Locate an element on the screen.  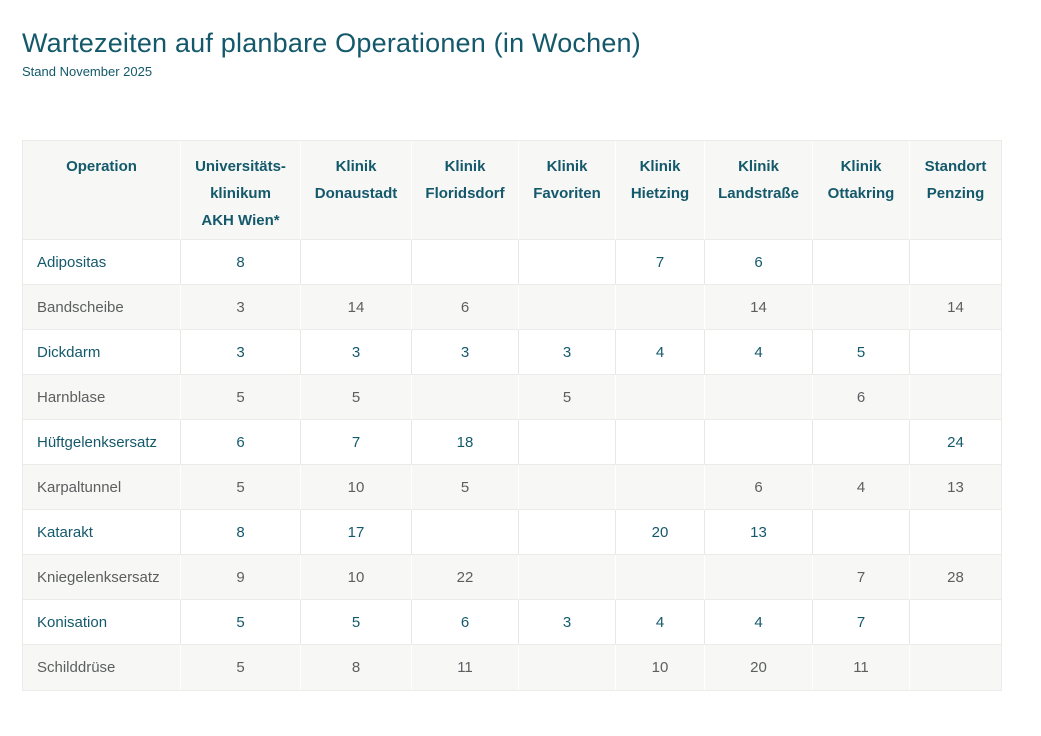
column-header: Klinik Donaustadt is located at coordinates (356, 190).